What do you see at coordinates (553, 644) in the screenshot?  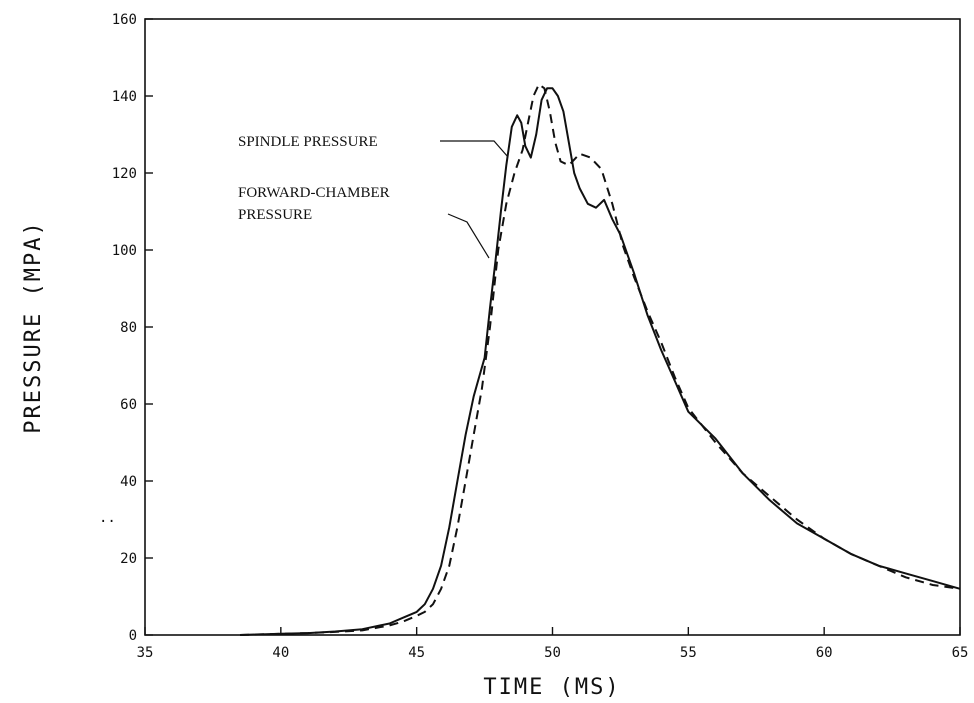 I see `x-axis-ticks: 35 40 45 50 55 60 65` at bounding box center [553, 644].